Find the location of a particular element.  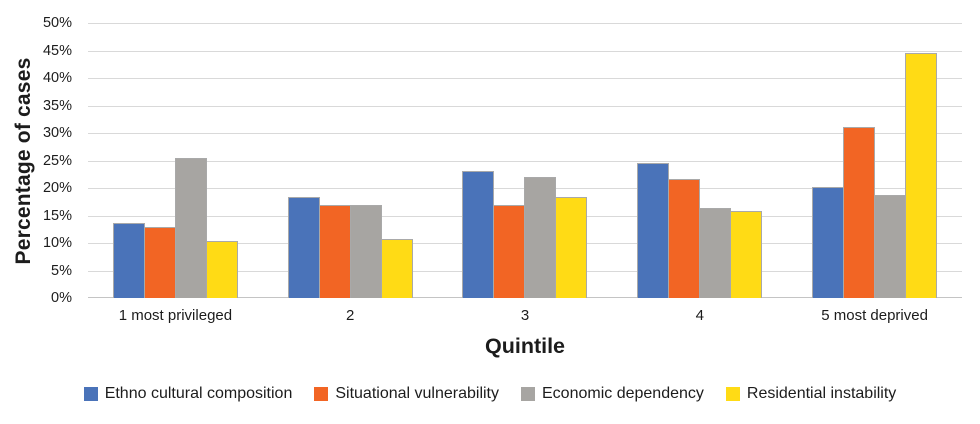

legend-swatch-situational-vulnerability is located at coordinates (321, 394).